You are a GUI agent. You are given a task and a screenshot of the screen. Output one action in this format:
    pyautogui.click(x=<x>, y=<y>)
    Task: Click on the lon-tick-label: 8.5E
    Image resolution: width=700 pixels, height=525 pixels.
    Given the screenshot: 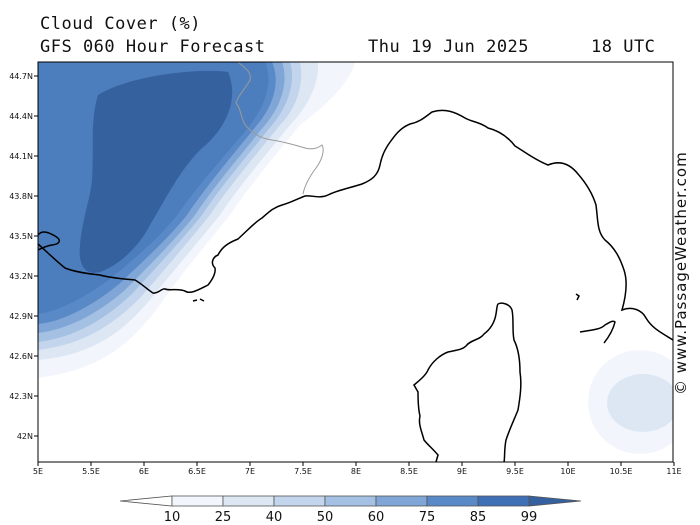 What is the action you would take?
    pyautogui.click(x=409, y=471)
    